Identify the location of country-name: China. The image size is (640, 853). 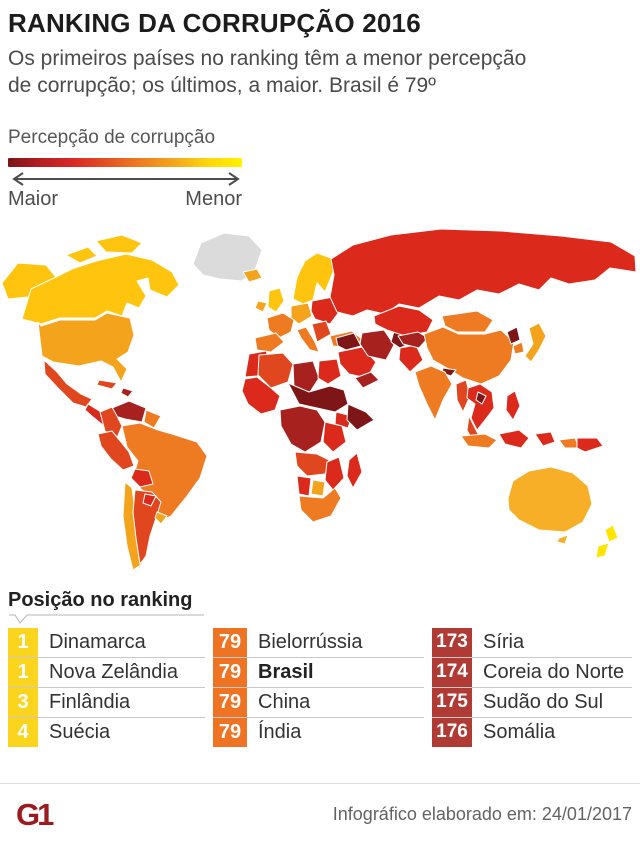
(284, 701).